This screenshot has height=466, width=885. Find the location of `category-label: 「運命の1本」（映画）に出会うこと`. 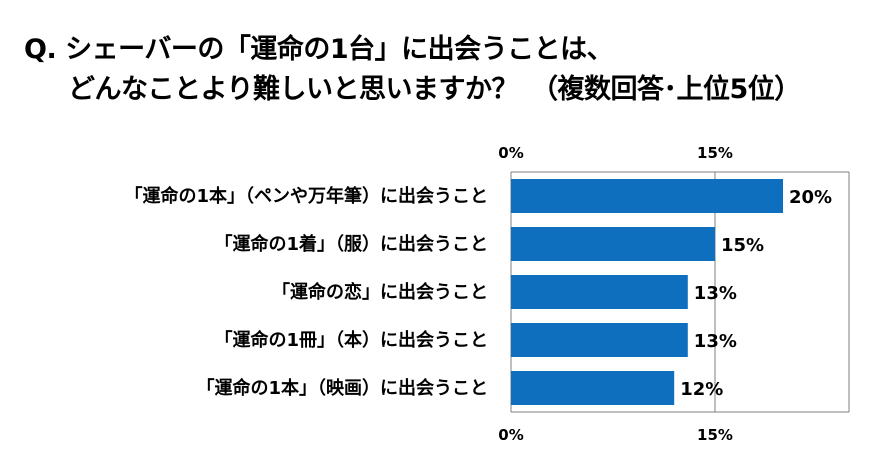

category-label: 「運命の1本」（映画）に出会うこと is located at coordinates (342, 388).